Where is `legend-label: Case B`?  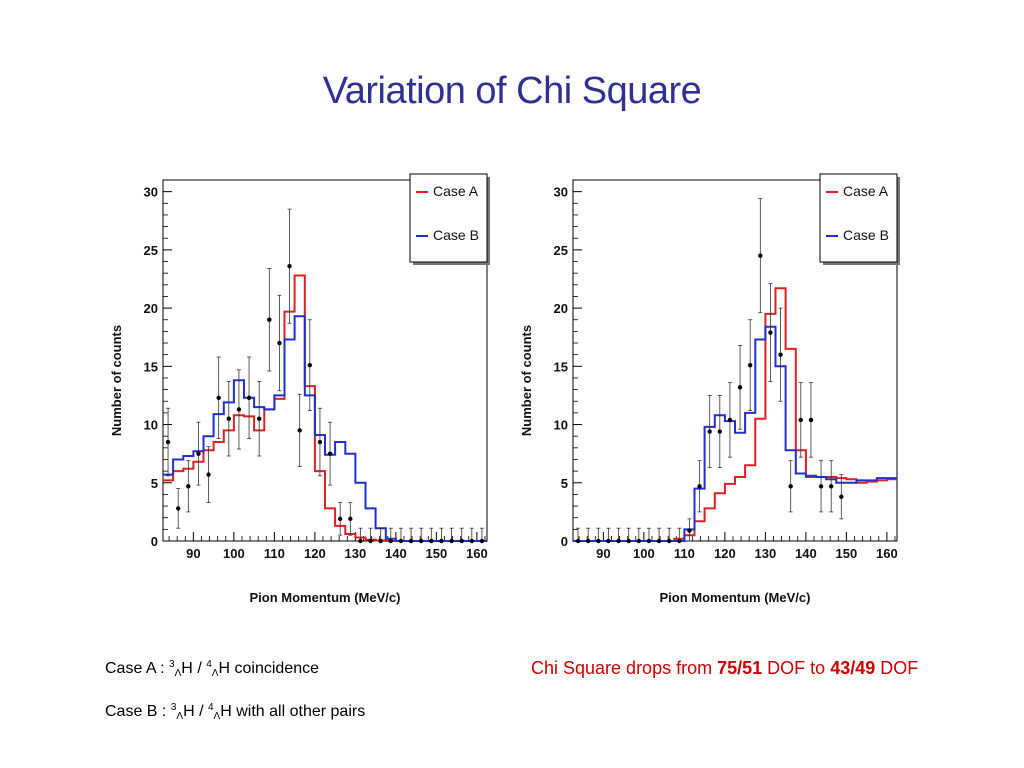 legend-label: Case B is located at coordinates (456, 235).